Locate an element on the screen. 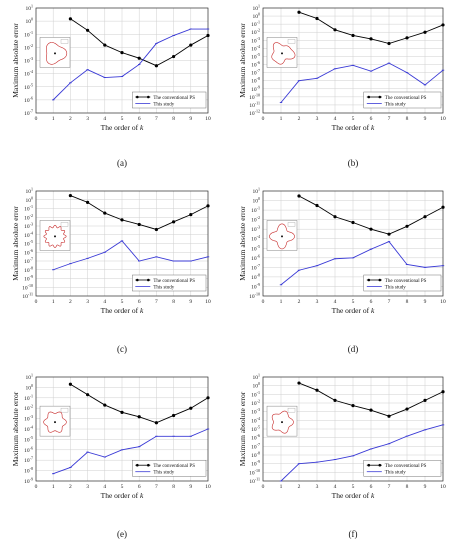 The image size is (454, 550). x-tick-label: 10 is located at coordinates (208, 119).